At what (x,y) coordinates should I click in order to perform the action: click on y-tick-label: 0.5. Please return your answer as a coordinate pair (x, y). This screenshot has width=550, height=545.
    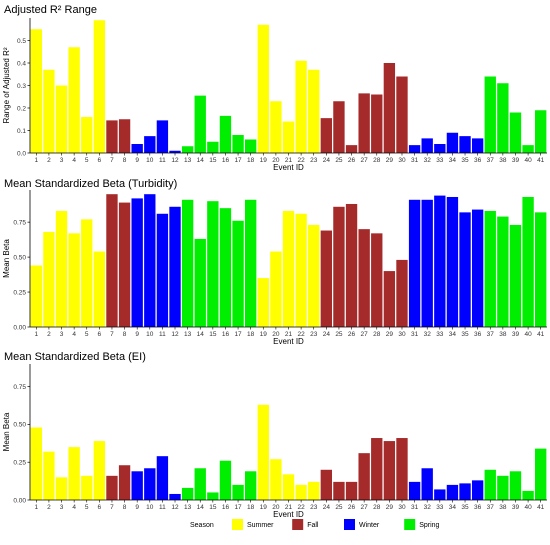
    Looking at the image, I should click on (21, 41).